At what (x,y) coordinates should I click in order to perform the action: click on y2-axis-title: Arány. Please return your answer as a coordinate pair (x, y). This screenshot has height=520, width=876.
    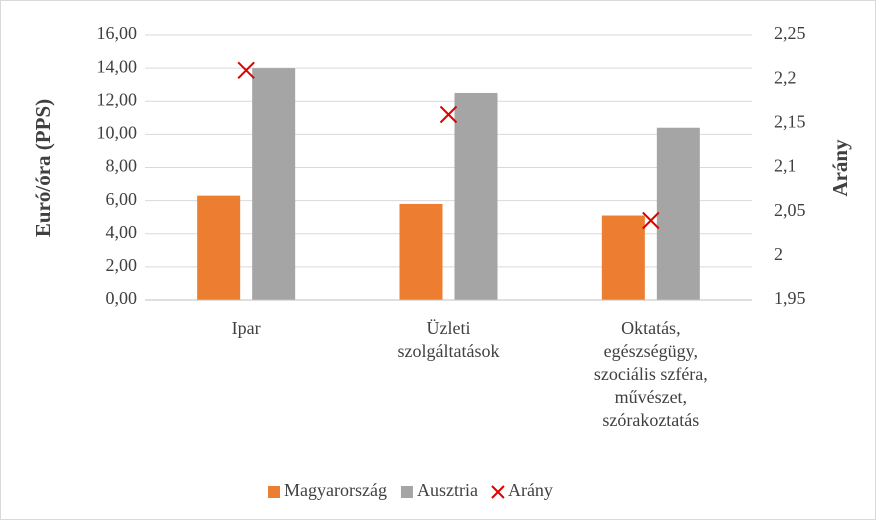
    Looking at the image, I should click on (840, 168).